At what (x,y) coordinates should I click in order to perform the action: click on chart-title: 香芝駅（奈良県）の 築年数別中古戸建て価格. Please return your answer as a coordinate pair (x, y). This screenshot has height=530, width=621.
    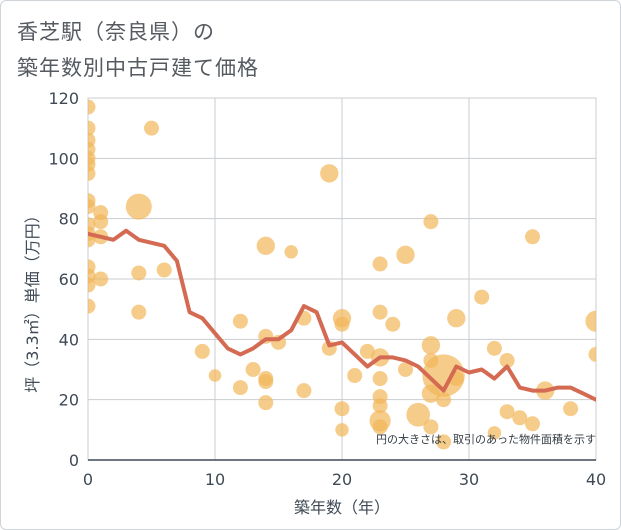
    Looking at the image, I should click on (138, 50).